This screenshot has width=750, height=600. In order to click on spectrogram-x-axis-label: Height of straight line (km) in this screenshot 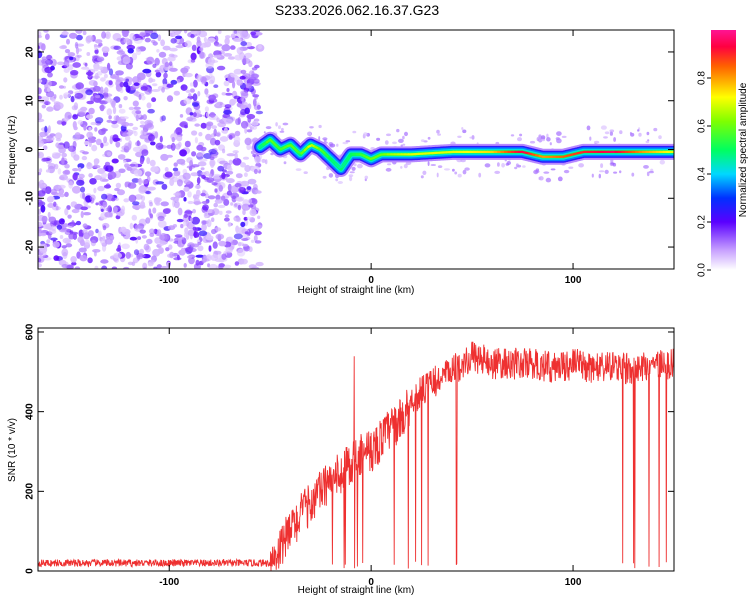, I will do `click(356, 290)`.